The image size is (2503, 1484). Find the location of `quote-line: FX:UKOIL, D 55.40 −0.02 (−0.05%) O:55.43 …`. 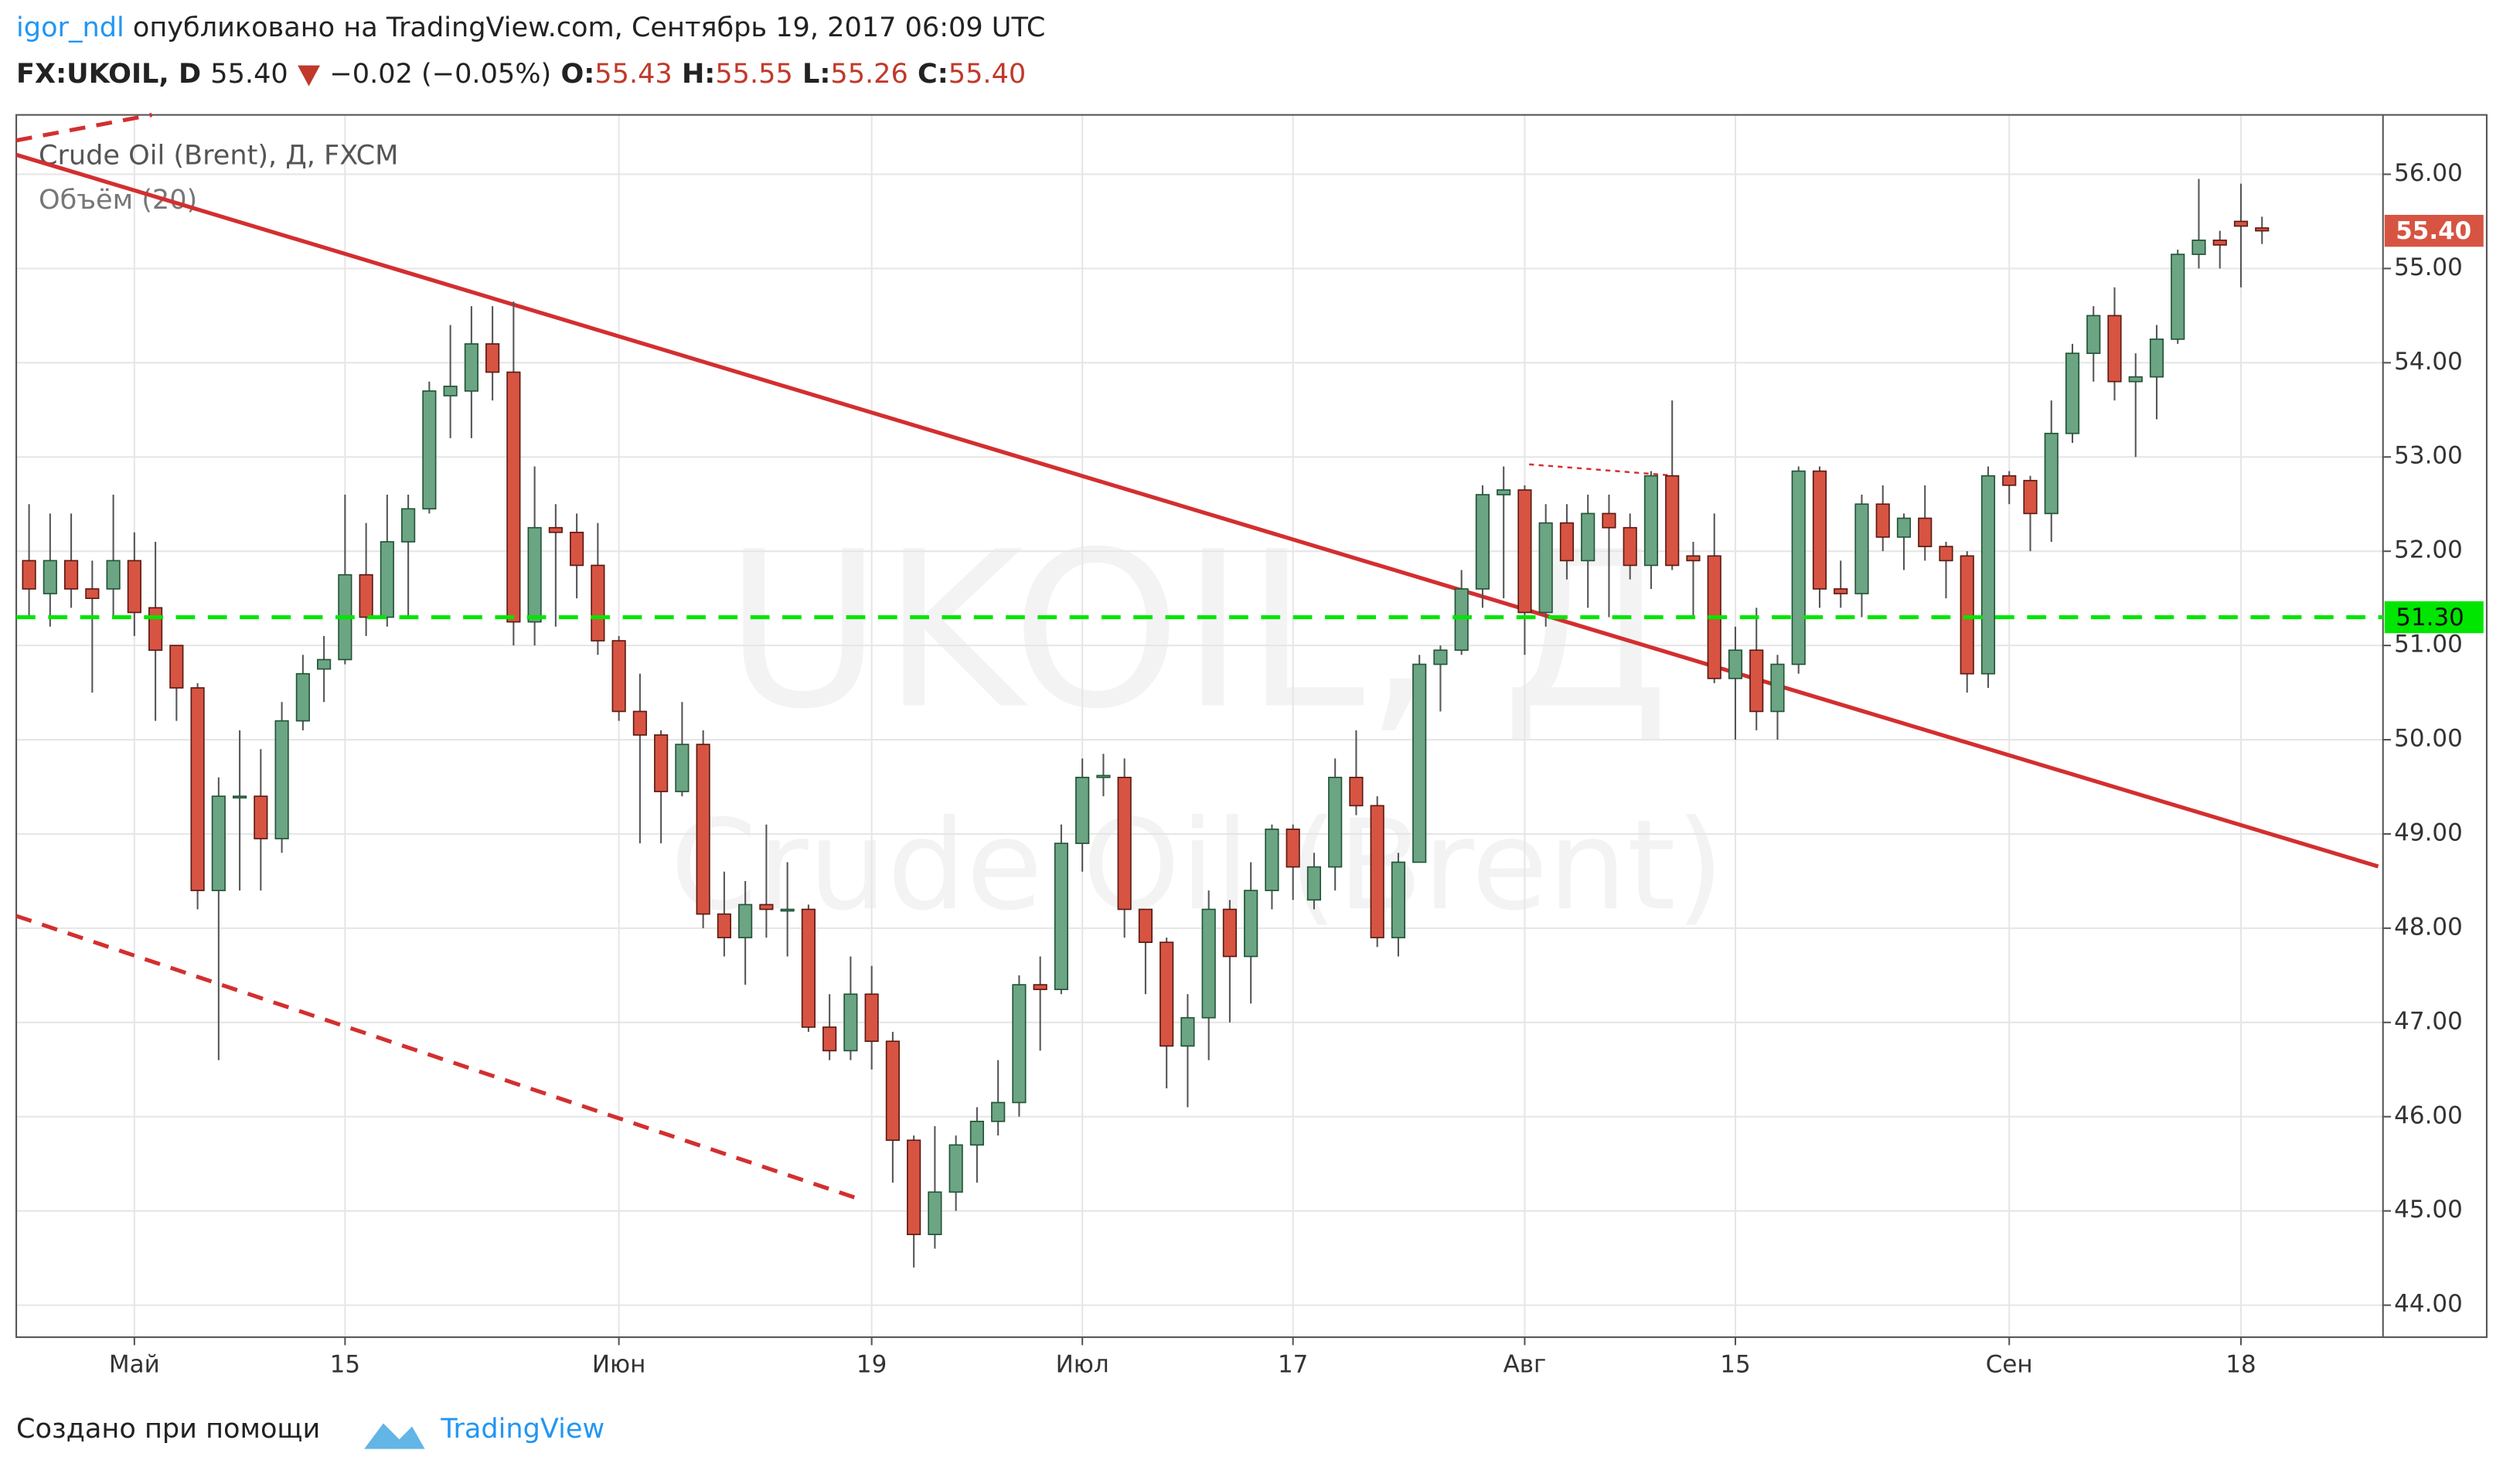

quote-line: FX:UKOIL, D 55.40 −0.02 (−0.05%) O:55.43 … is located at coordinates (521, 74).